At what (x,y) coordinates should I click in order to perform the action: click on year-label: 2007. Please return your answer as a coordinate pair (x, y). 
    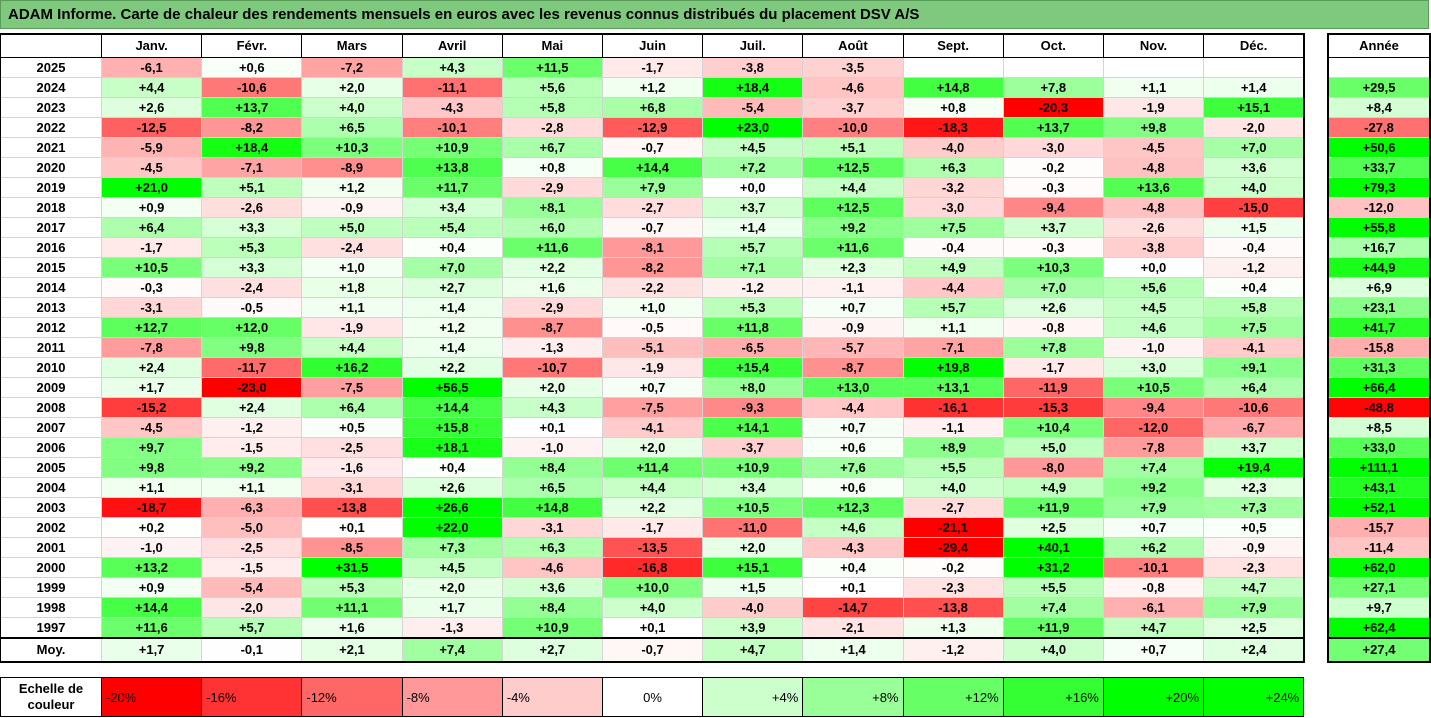
    Looking at the image, I should click on (51, 427).